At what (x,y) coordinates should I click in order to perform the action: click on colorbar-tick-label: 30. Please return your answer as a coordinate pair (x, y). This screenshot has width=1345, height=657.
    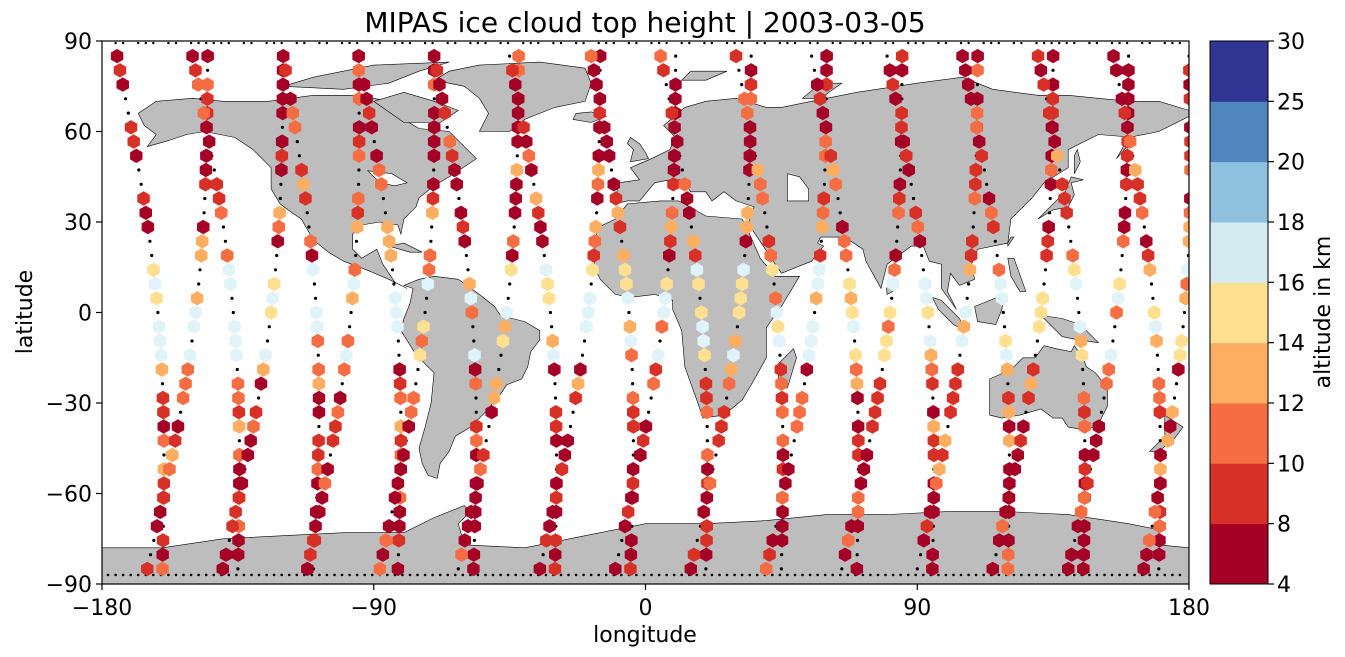
    Looking at the image, I should click on (1291, 42).